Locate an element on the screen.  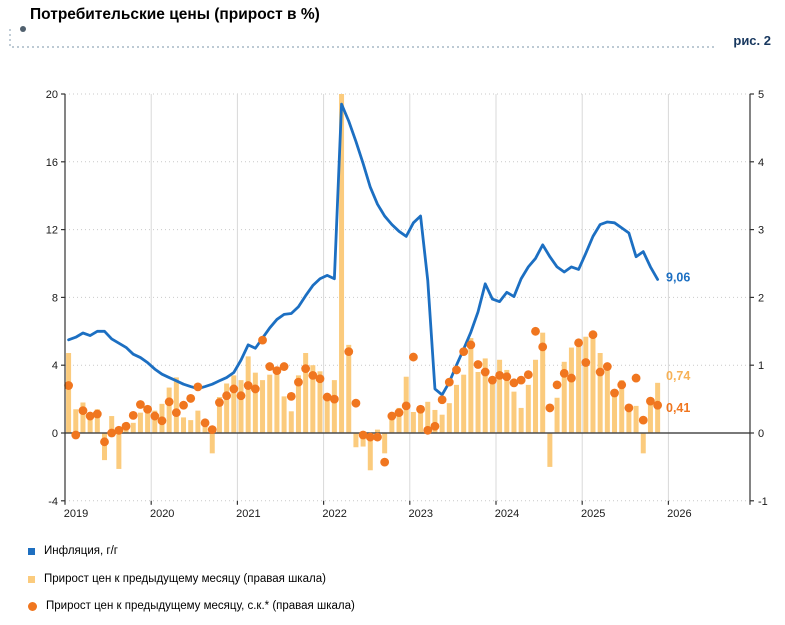
end-value-label-bar: 0,74 is located at coordinates (678, 376).